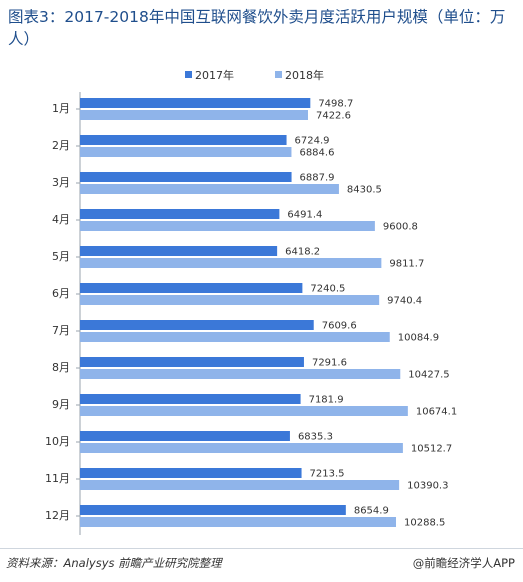 Image resolution: width=523 pixels, height=582 pixels. I want to click on footer-divider, so click(261, 548).